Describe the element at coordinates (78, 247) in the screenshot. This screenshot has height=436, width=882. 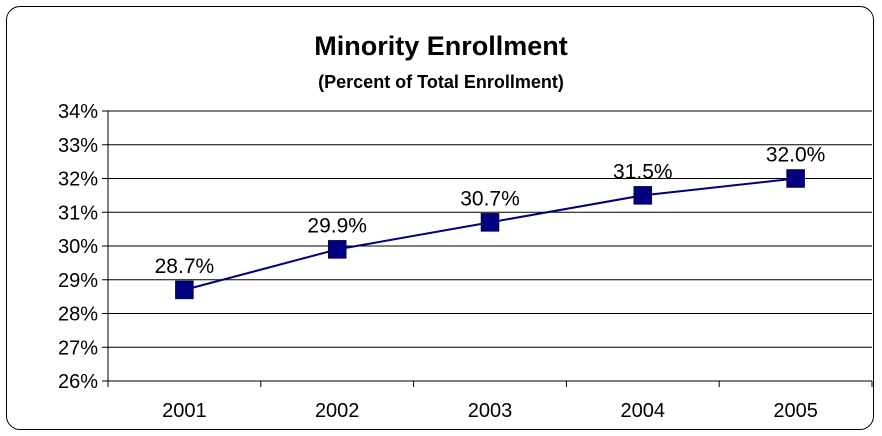
I see `y-tick-label: 30%` at that location.